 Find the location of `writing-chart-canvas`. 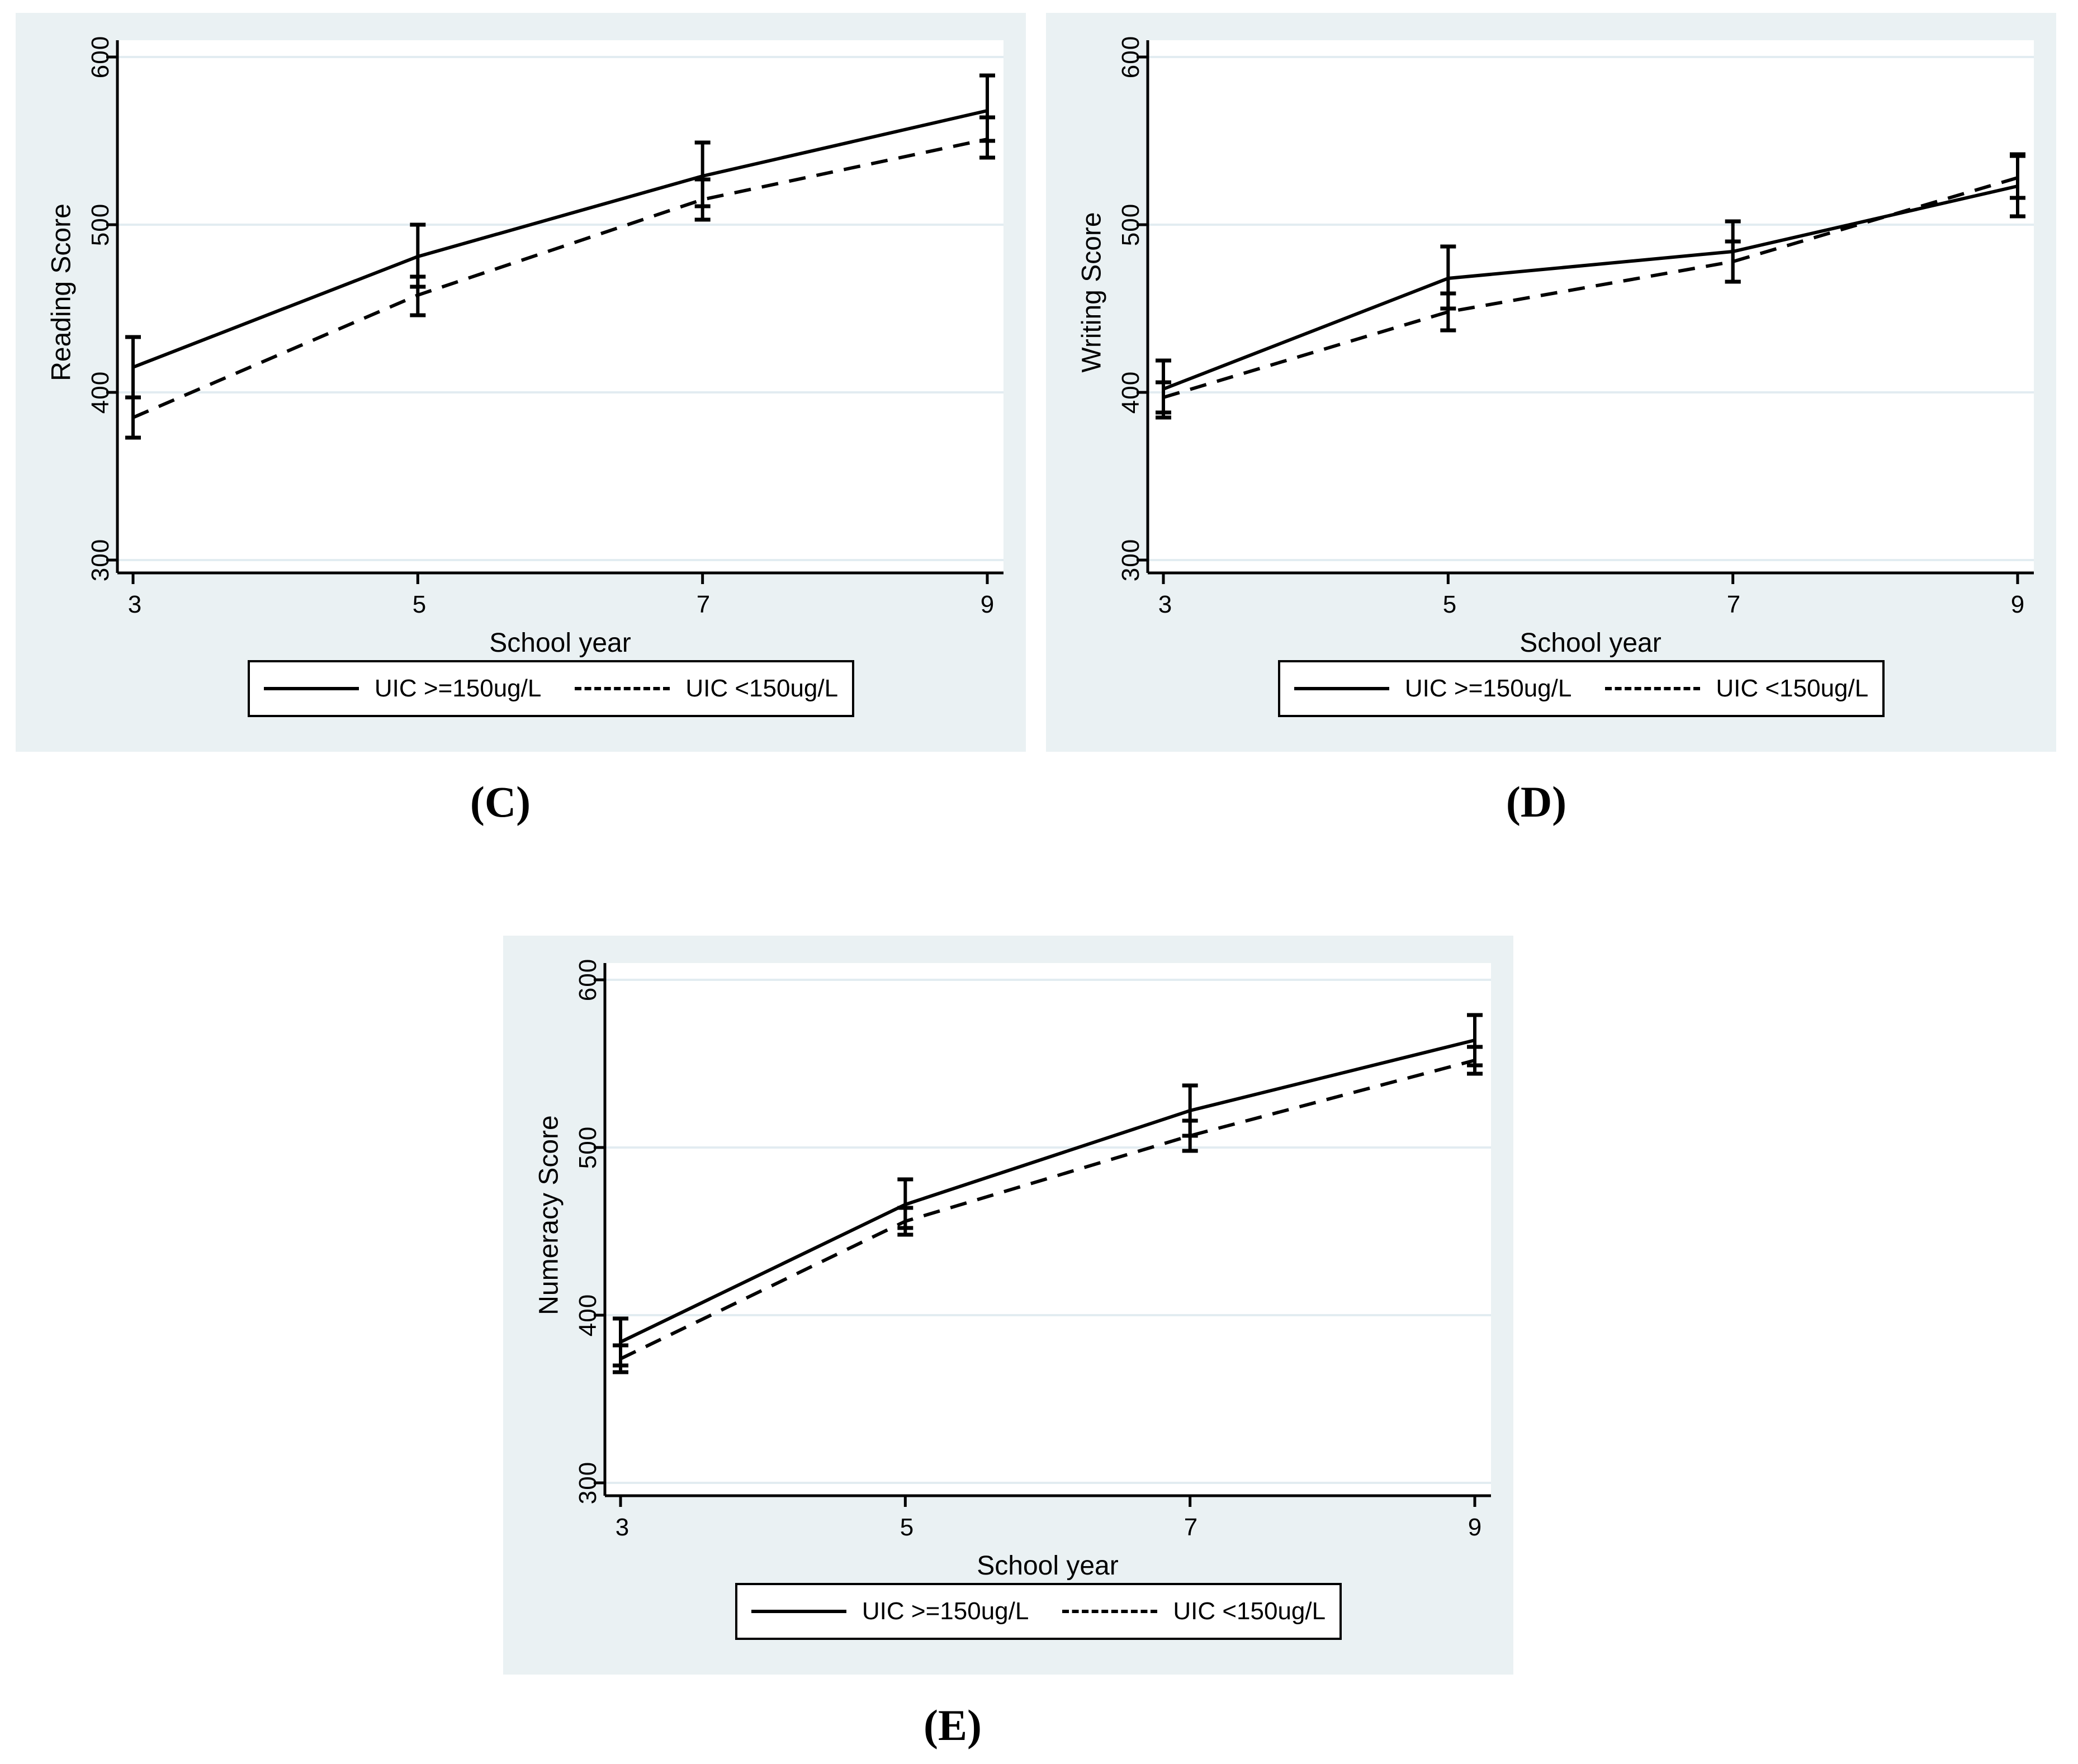

writing-chart-canvas is located at coordinates (1585, 312).